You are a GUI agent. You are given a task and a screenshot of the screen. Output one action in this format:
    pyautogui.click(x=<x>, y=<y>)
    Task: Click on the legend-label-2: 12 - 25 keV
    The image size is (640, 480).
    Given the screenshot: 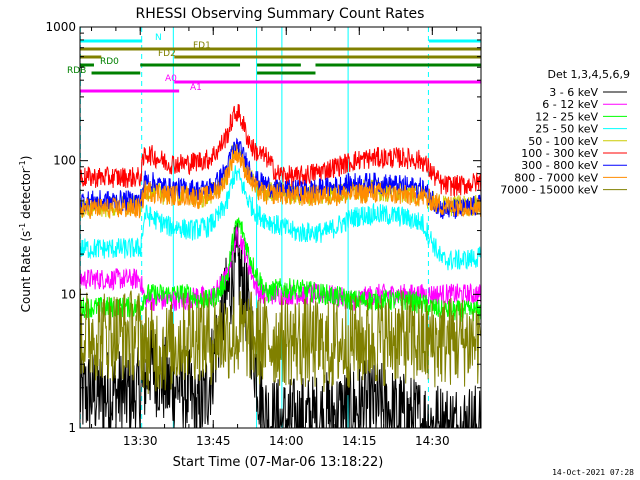 What is the action you would take?
    pyautogui.click(x=566, y=116)
    